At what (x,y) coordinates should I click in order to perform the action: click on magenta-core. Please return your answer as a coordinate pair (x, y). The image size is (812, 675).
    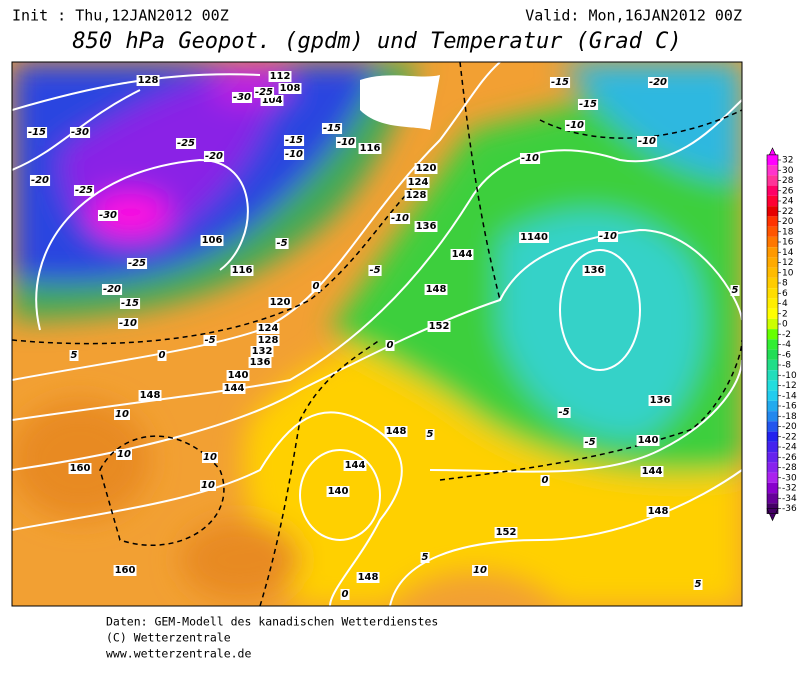
    Looking at the image, I should click on (130, 215).